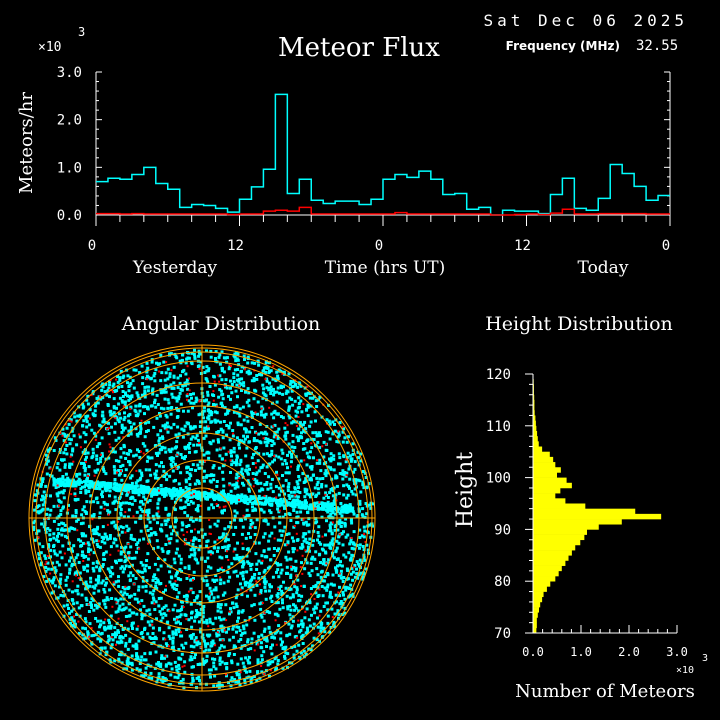  Describe the element at coordinates (502, 530) in the screenshot. I see `height-y-tick-label: 90` at that location.